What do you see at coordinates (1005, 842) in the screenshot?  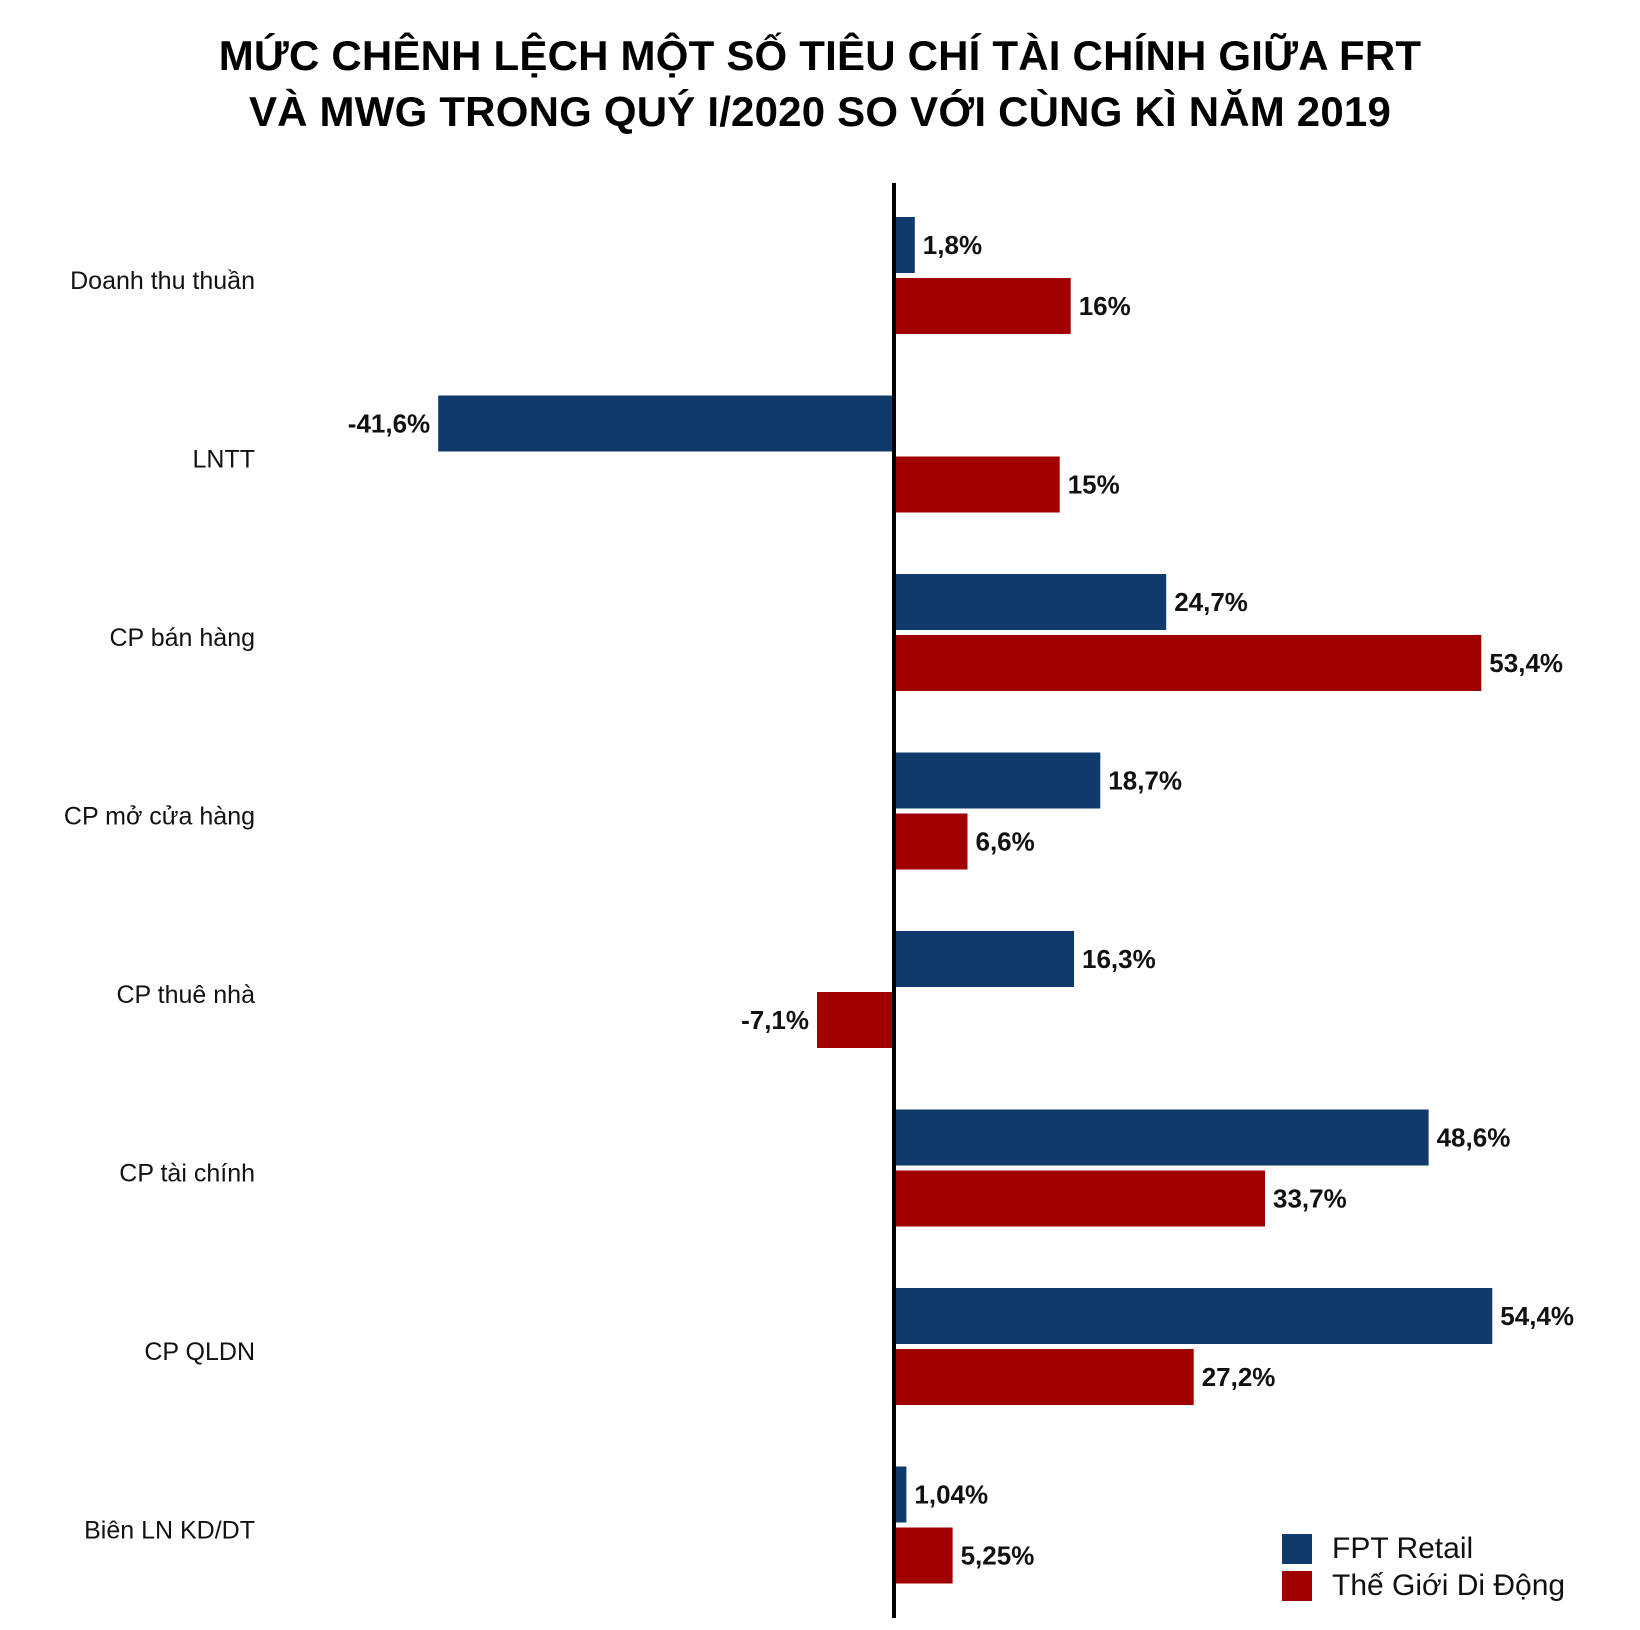 I see `data-label: 6,6%` at bounding box center [1005, 842].